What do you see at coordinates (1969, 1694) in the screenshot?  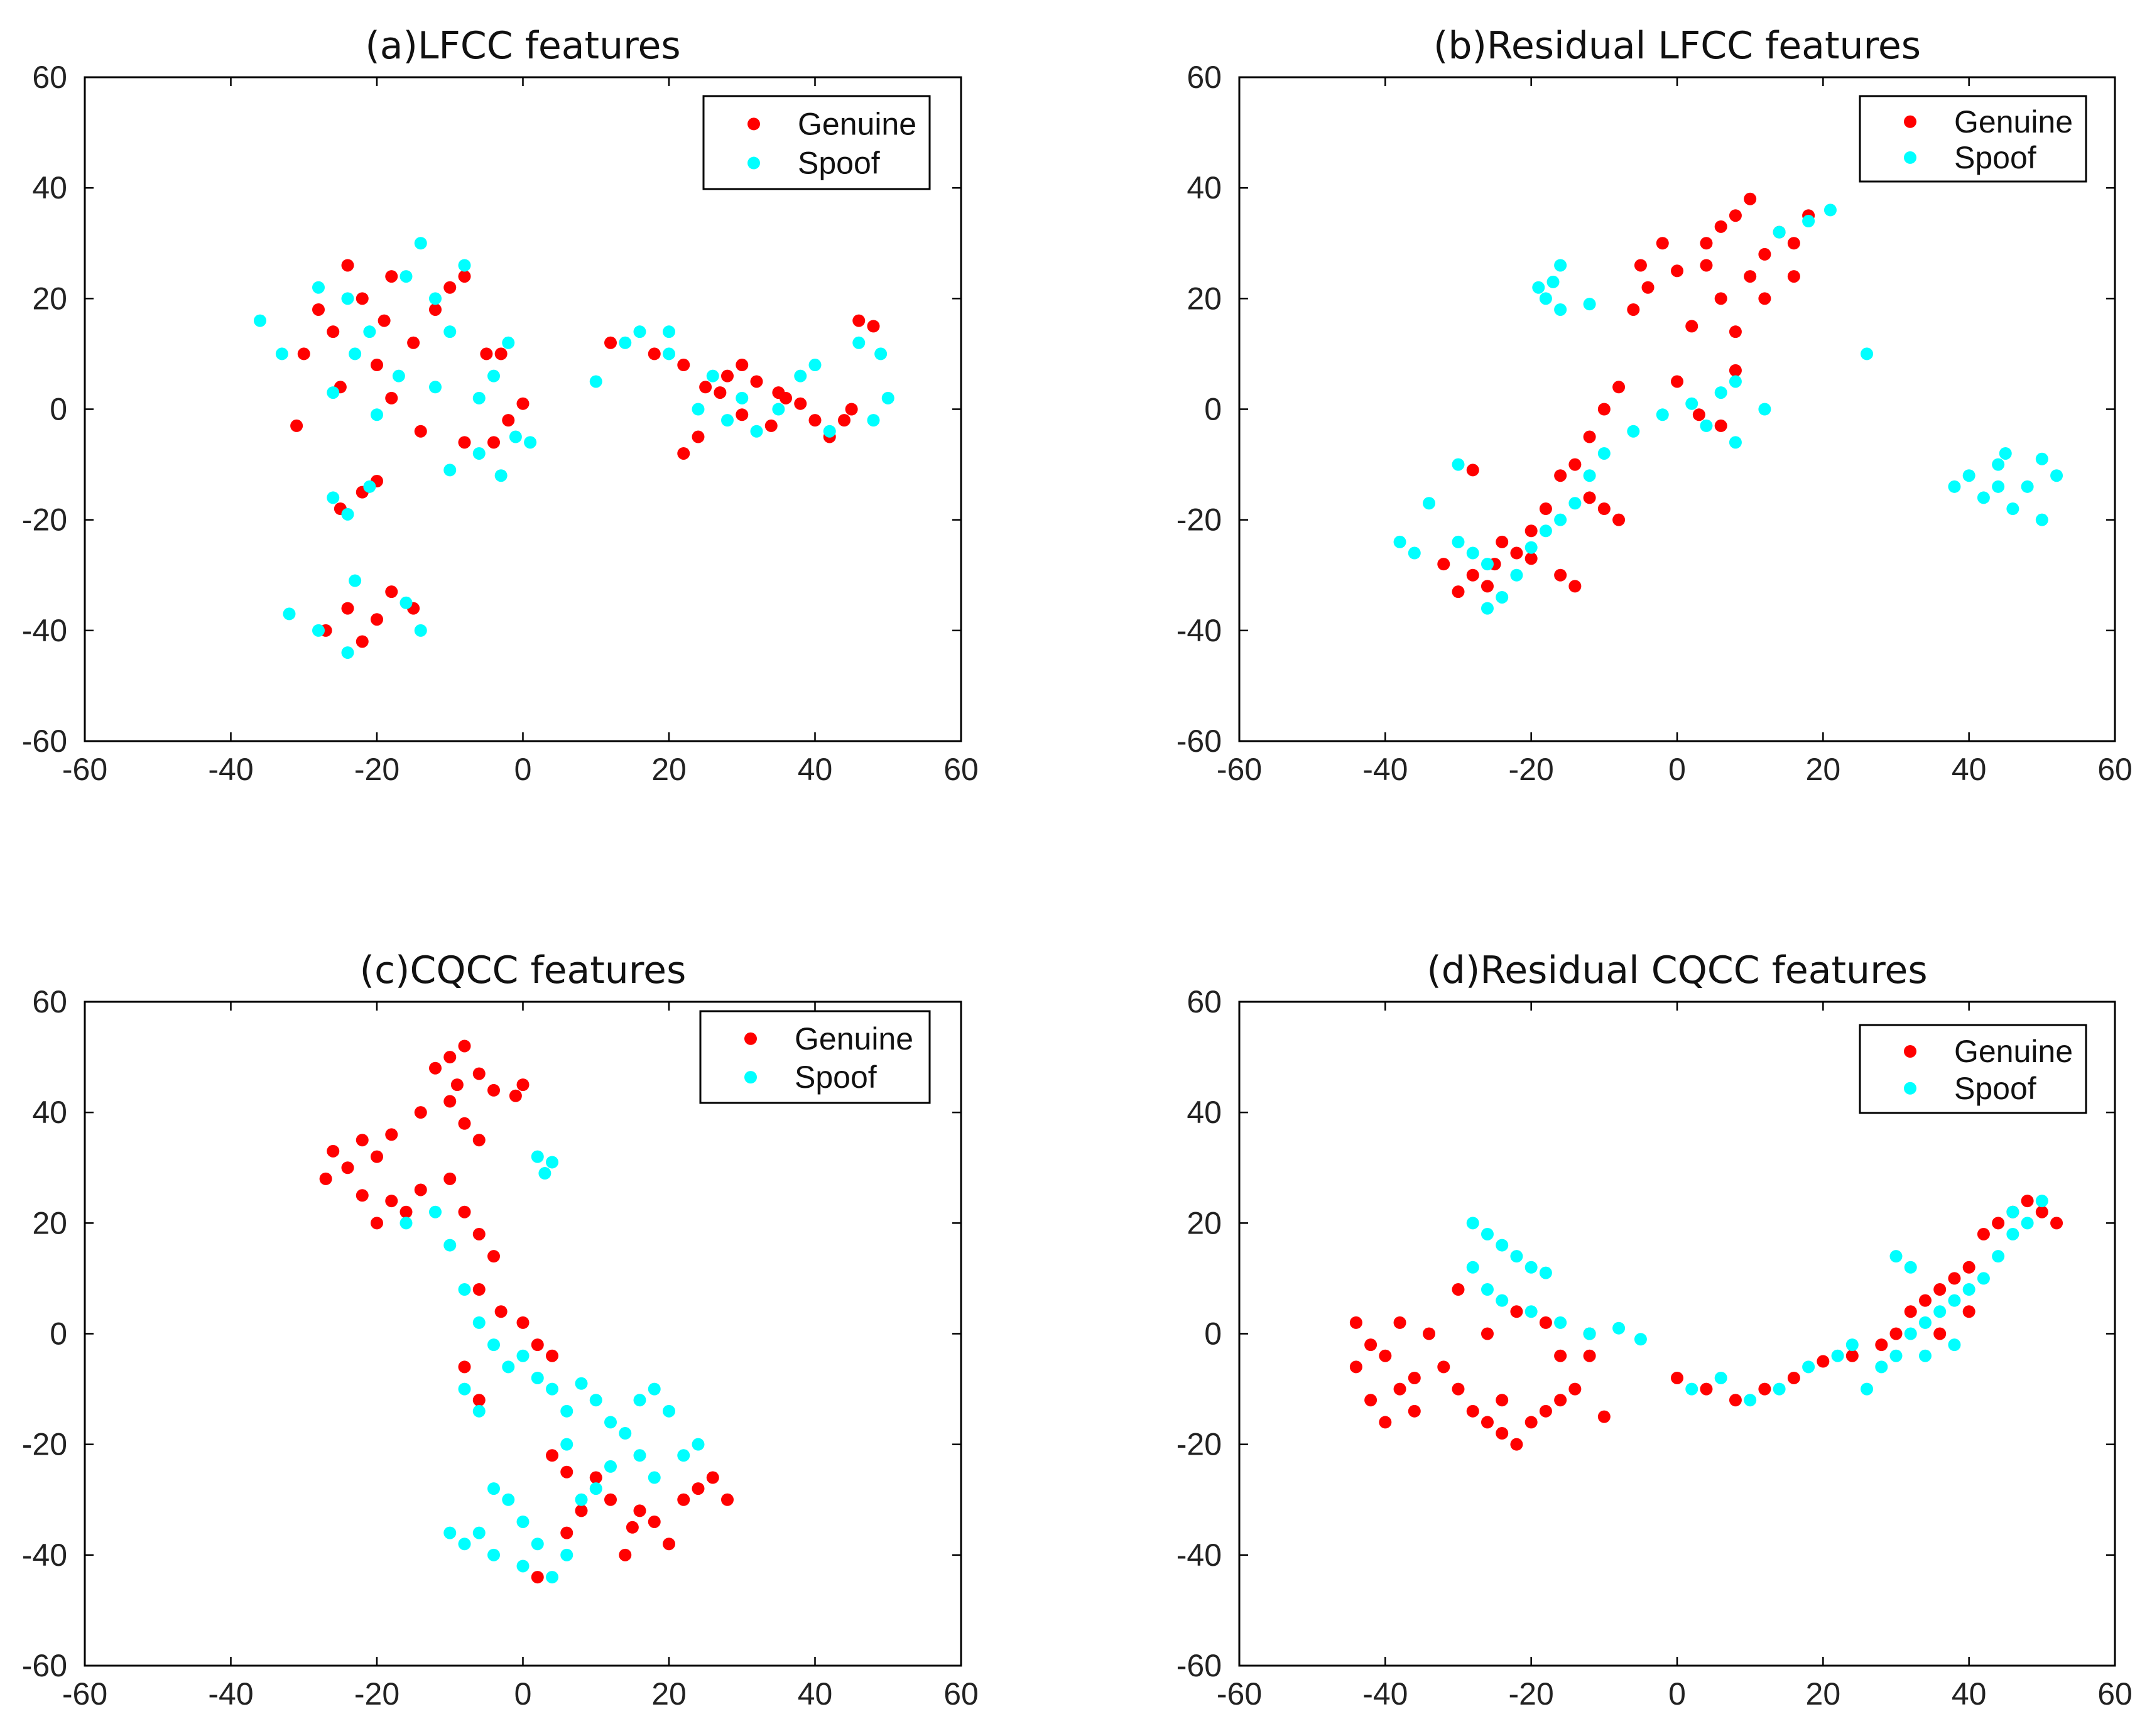 I see `x-tick-label: 40` at bounding box center [1969, 1694].